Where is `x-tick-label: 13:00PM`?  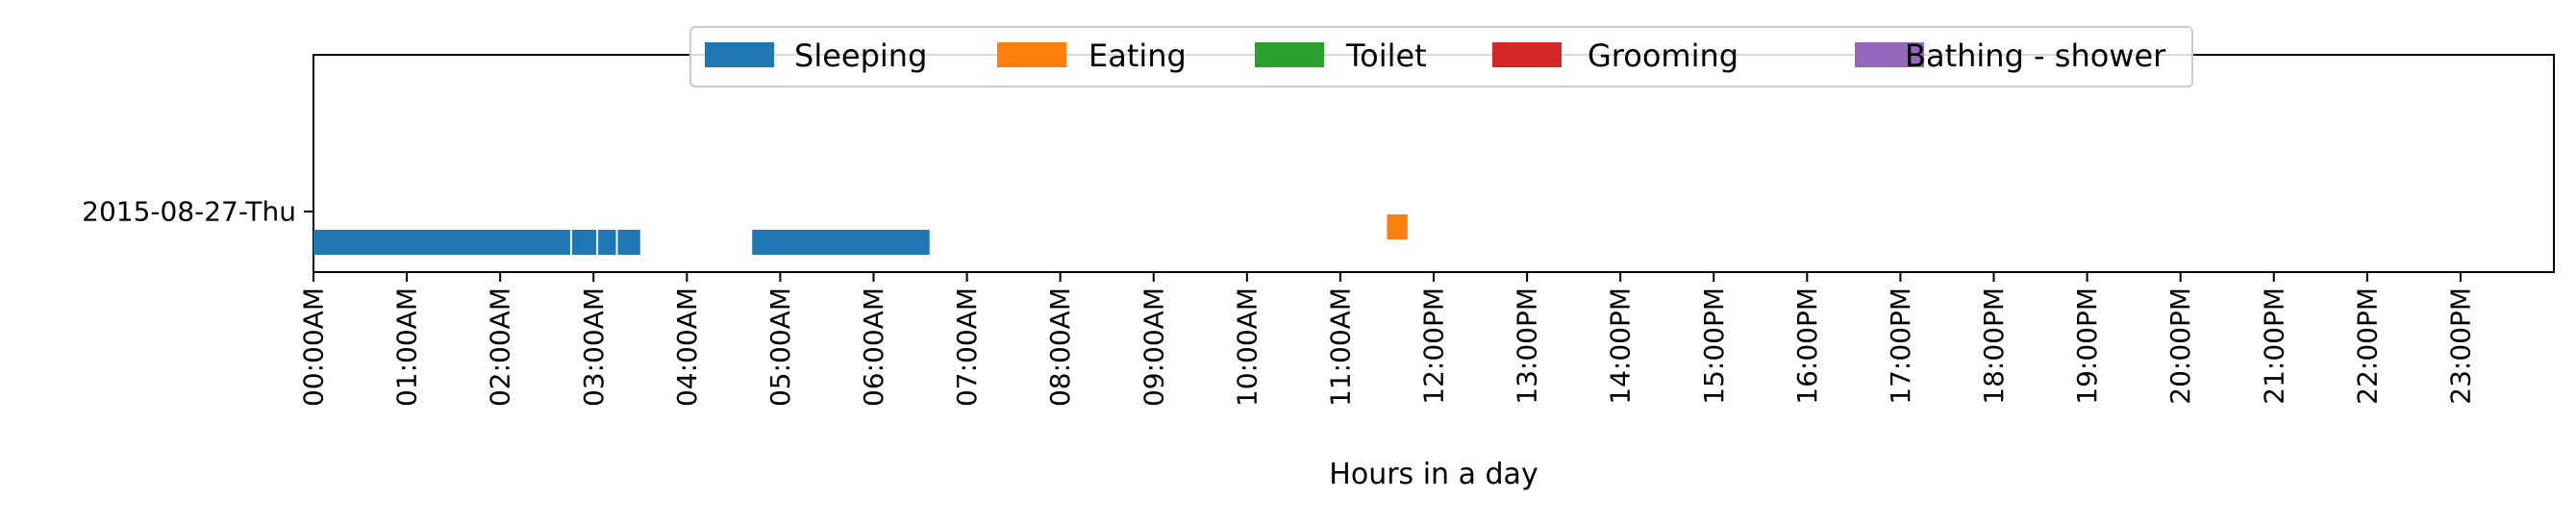 x-tick-label: 13:00PM is located at coordinates (1527, 346).